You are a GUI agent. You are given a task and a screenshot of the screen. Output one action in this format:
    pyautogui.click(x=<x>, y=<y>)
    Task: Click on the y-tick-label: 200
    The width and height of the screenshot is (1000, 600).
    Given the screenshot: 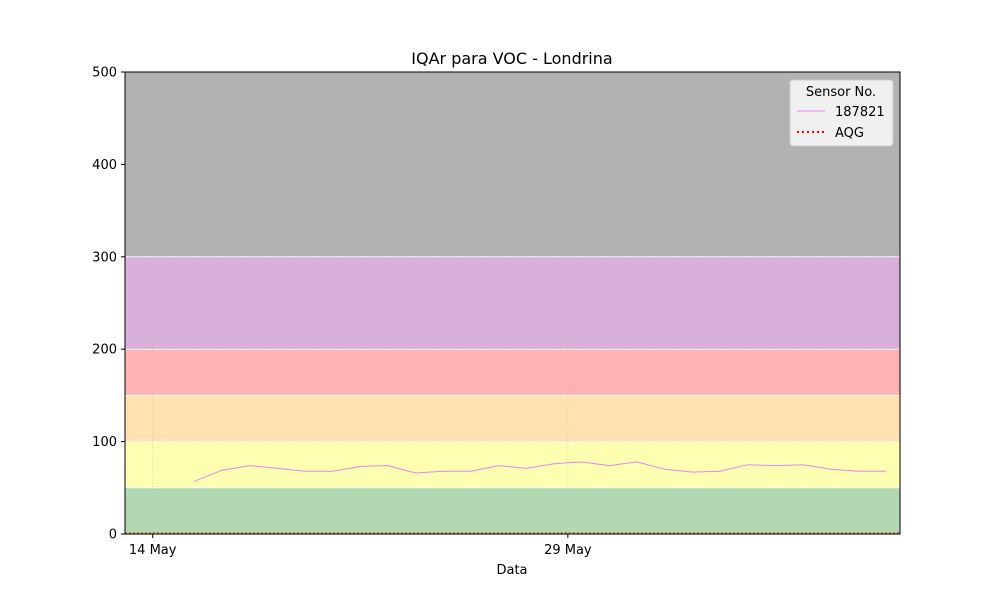 What is the action you would take?
    pyautogui.click(x=104, y=350)
    